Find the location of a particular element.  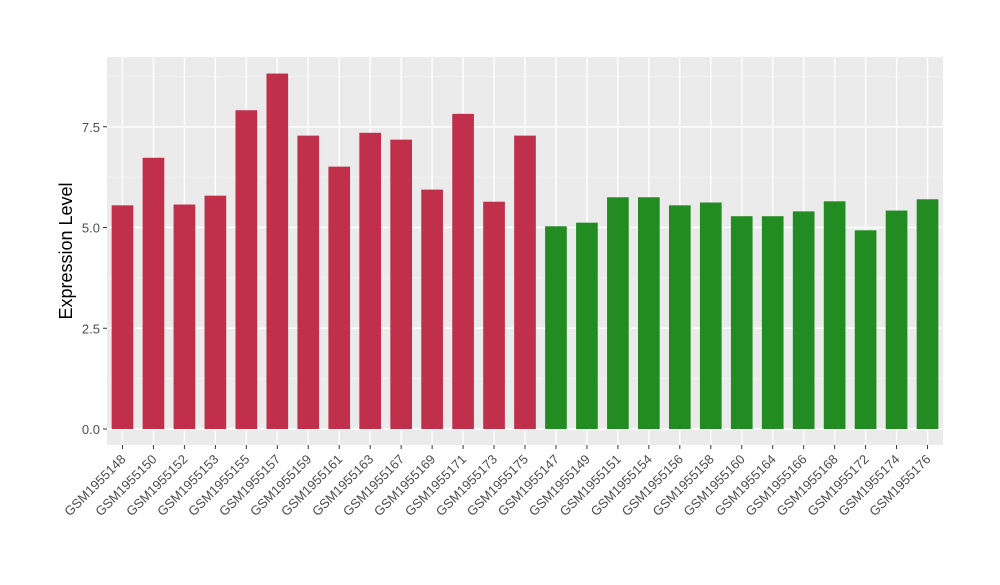

bar-GSM1955152 is located at coordinates (184, 316).